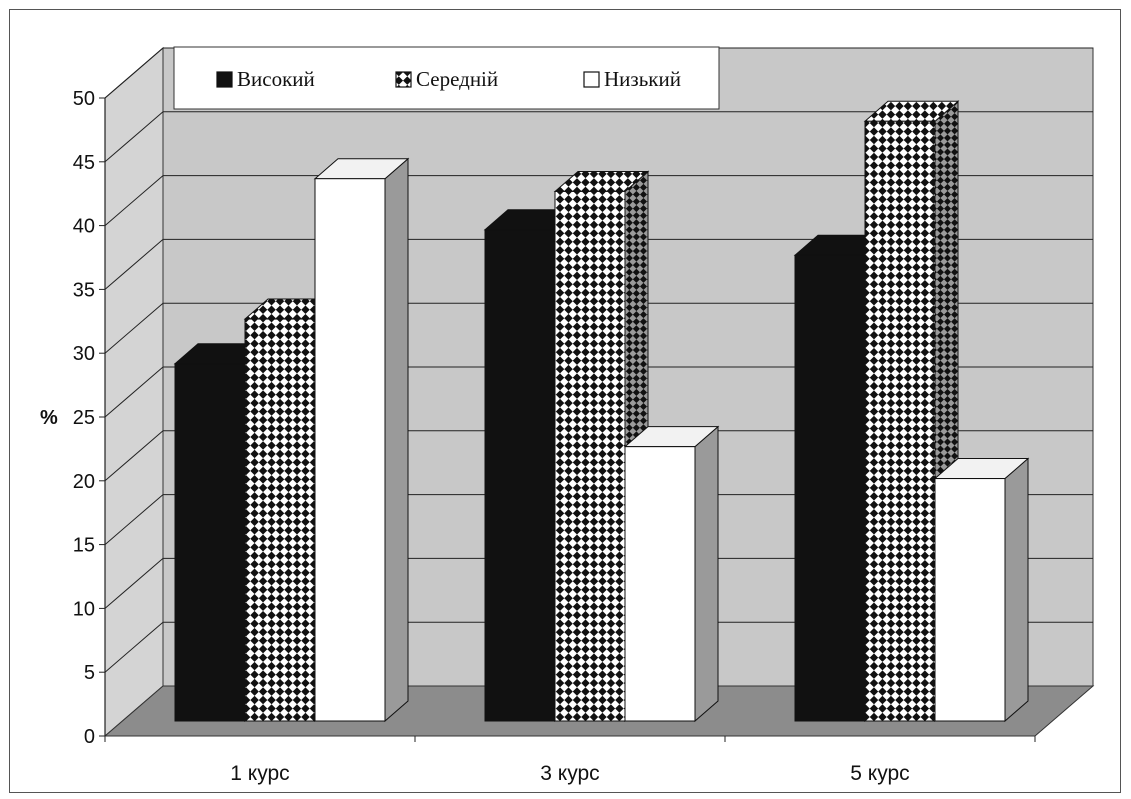 This screenshot has width=1131, height=799. What do you see at coordinates (49, 418) in the screenshot?
I see `y-axis-label: %` at bounding box center [49, 418].